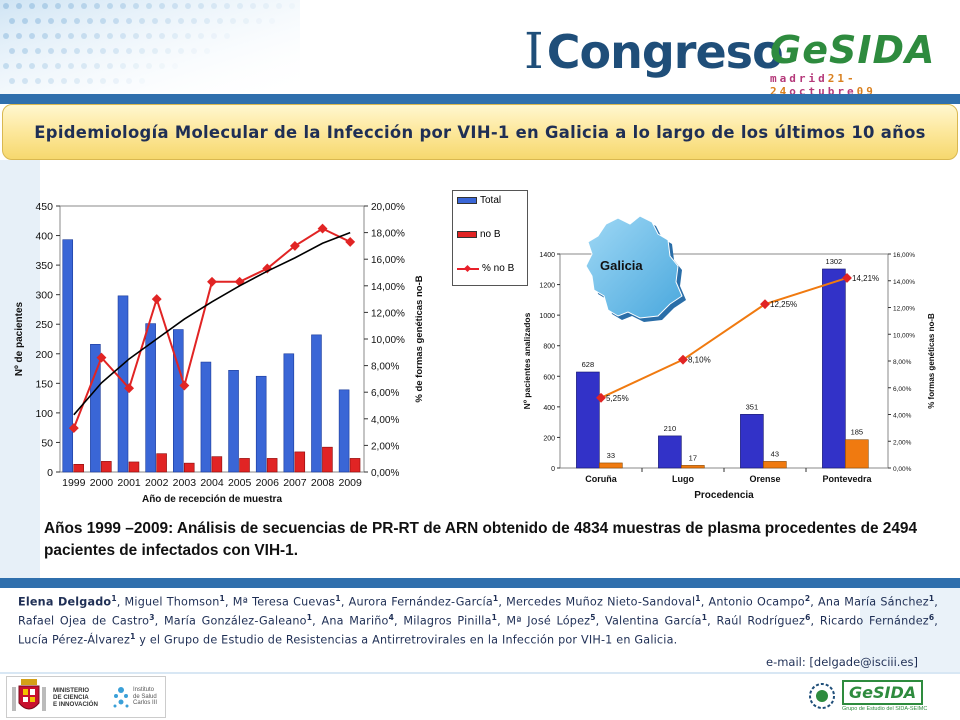 The image size is (960, 720). What do you see at coordinates (601, 479) in the screenshot?
I see `x-tick-label: Coruña` at bounding box center [601, 479].